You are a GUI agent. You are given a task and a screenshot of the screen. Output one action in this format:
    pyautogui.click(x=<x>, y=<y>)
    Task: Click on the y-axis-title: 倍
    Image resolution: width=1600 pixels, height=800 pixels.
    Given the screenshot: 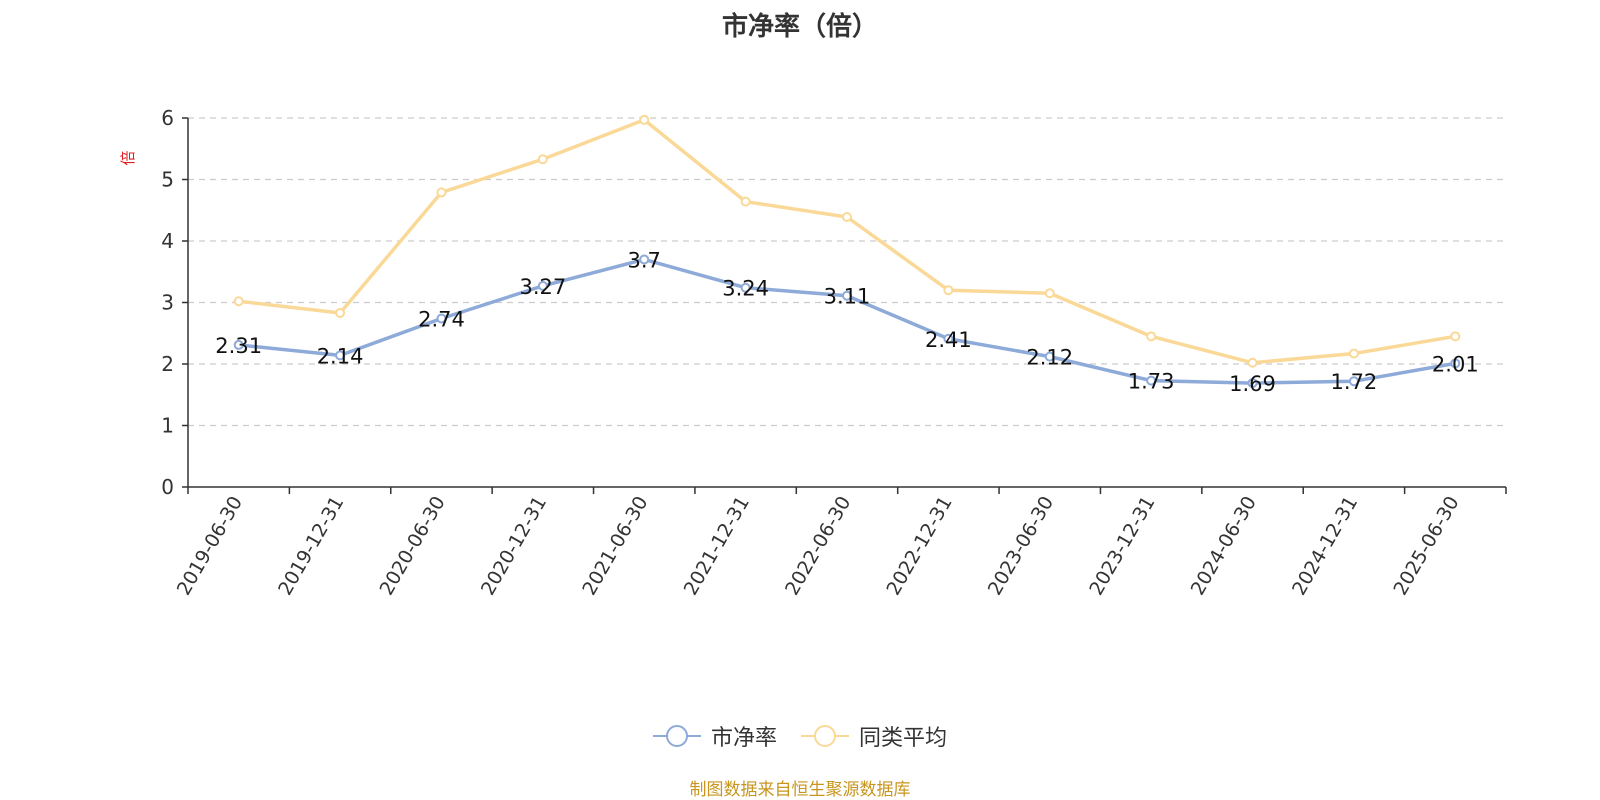 What is the action you would take?
    pyautogui.click(x=128, y=157)
    